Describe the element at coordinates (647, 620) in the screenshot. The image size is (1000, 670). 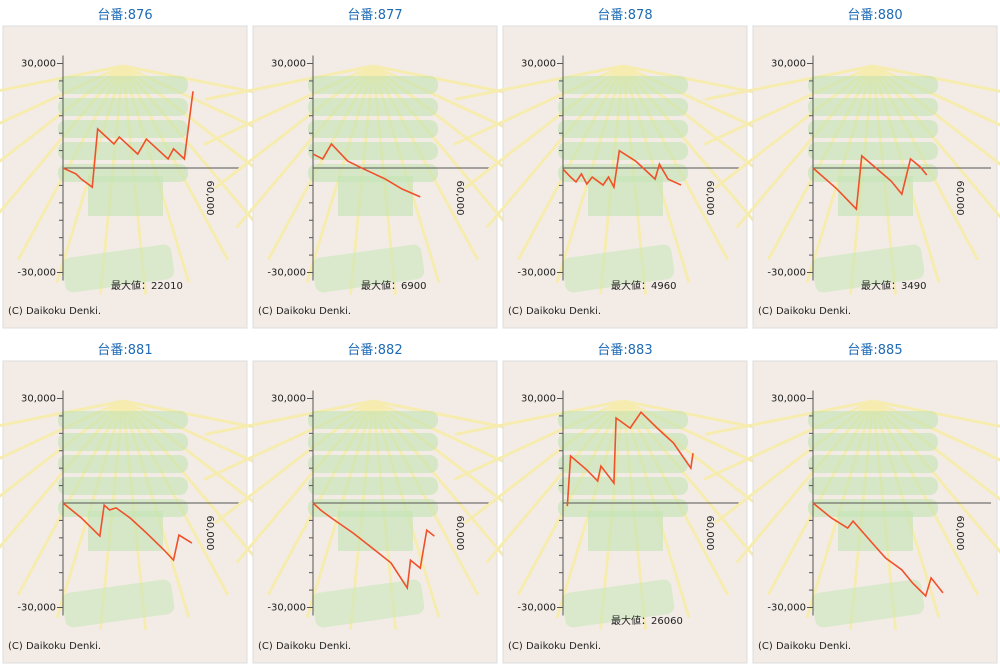
I see `max-annotation: 最大値：26060` at that location.